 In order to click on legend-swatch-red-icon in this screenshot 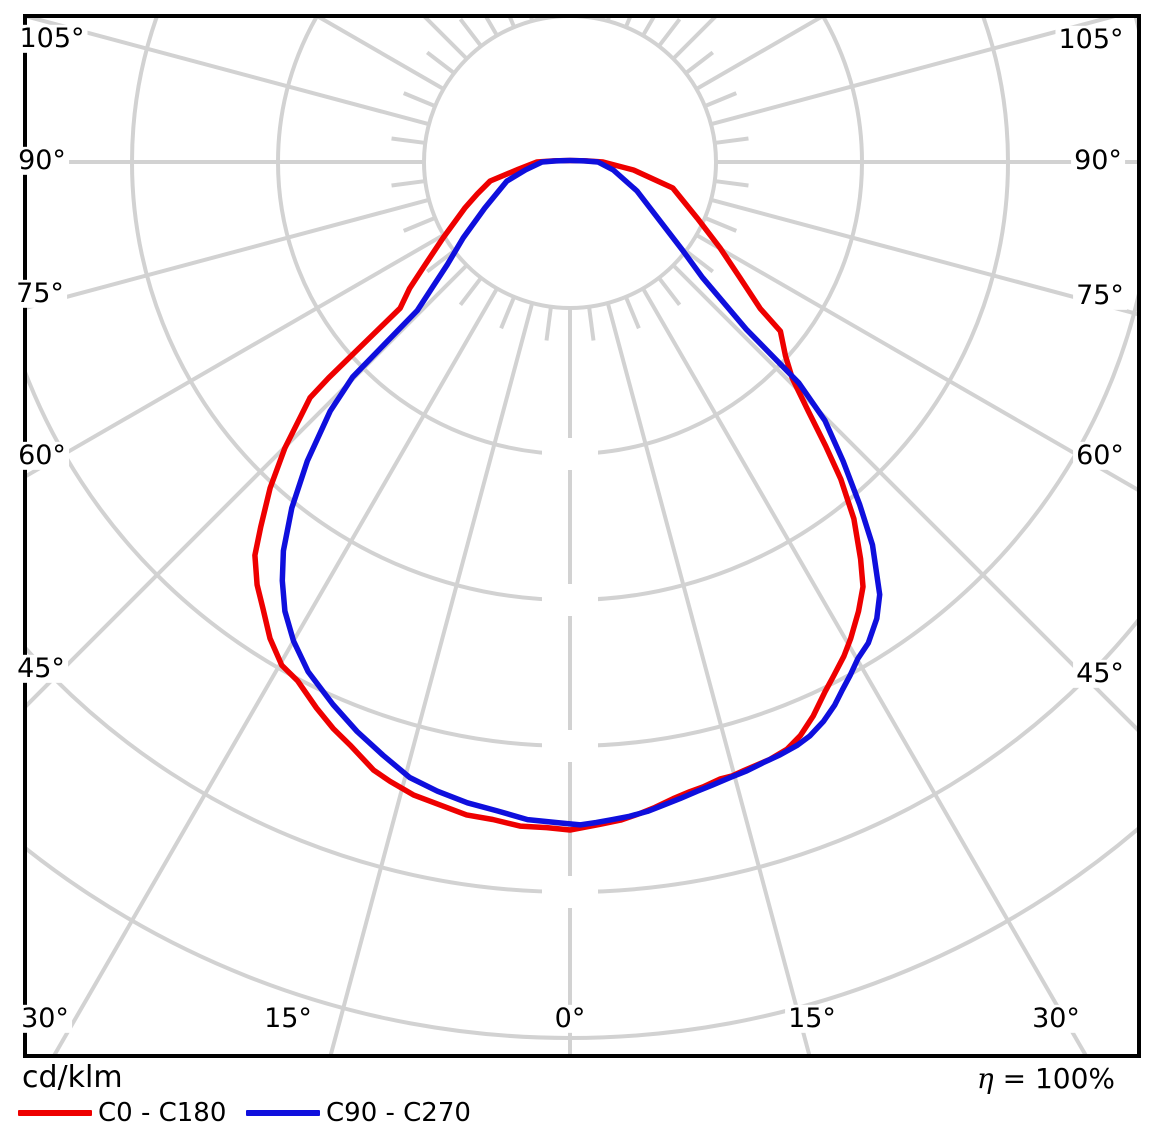, I will do `click(55, 1113)`.